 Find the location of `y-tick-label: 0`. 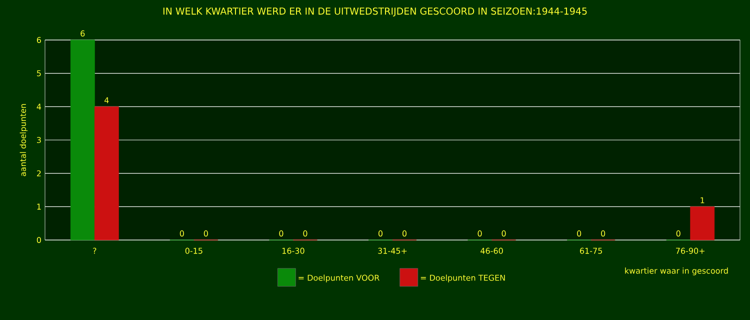

y-tick-label: 0 is located at coordinates (38, 240).